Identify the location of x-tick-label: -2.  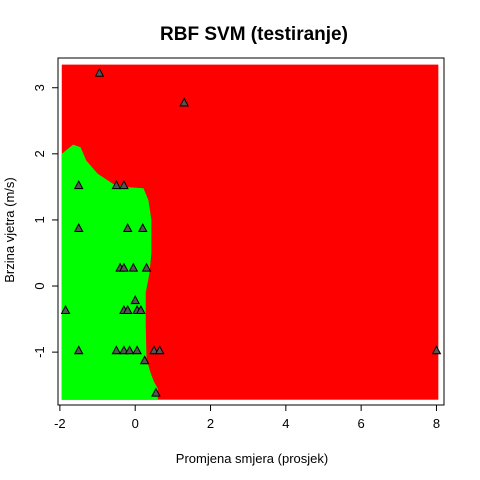
(60, 423).